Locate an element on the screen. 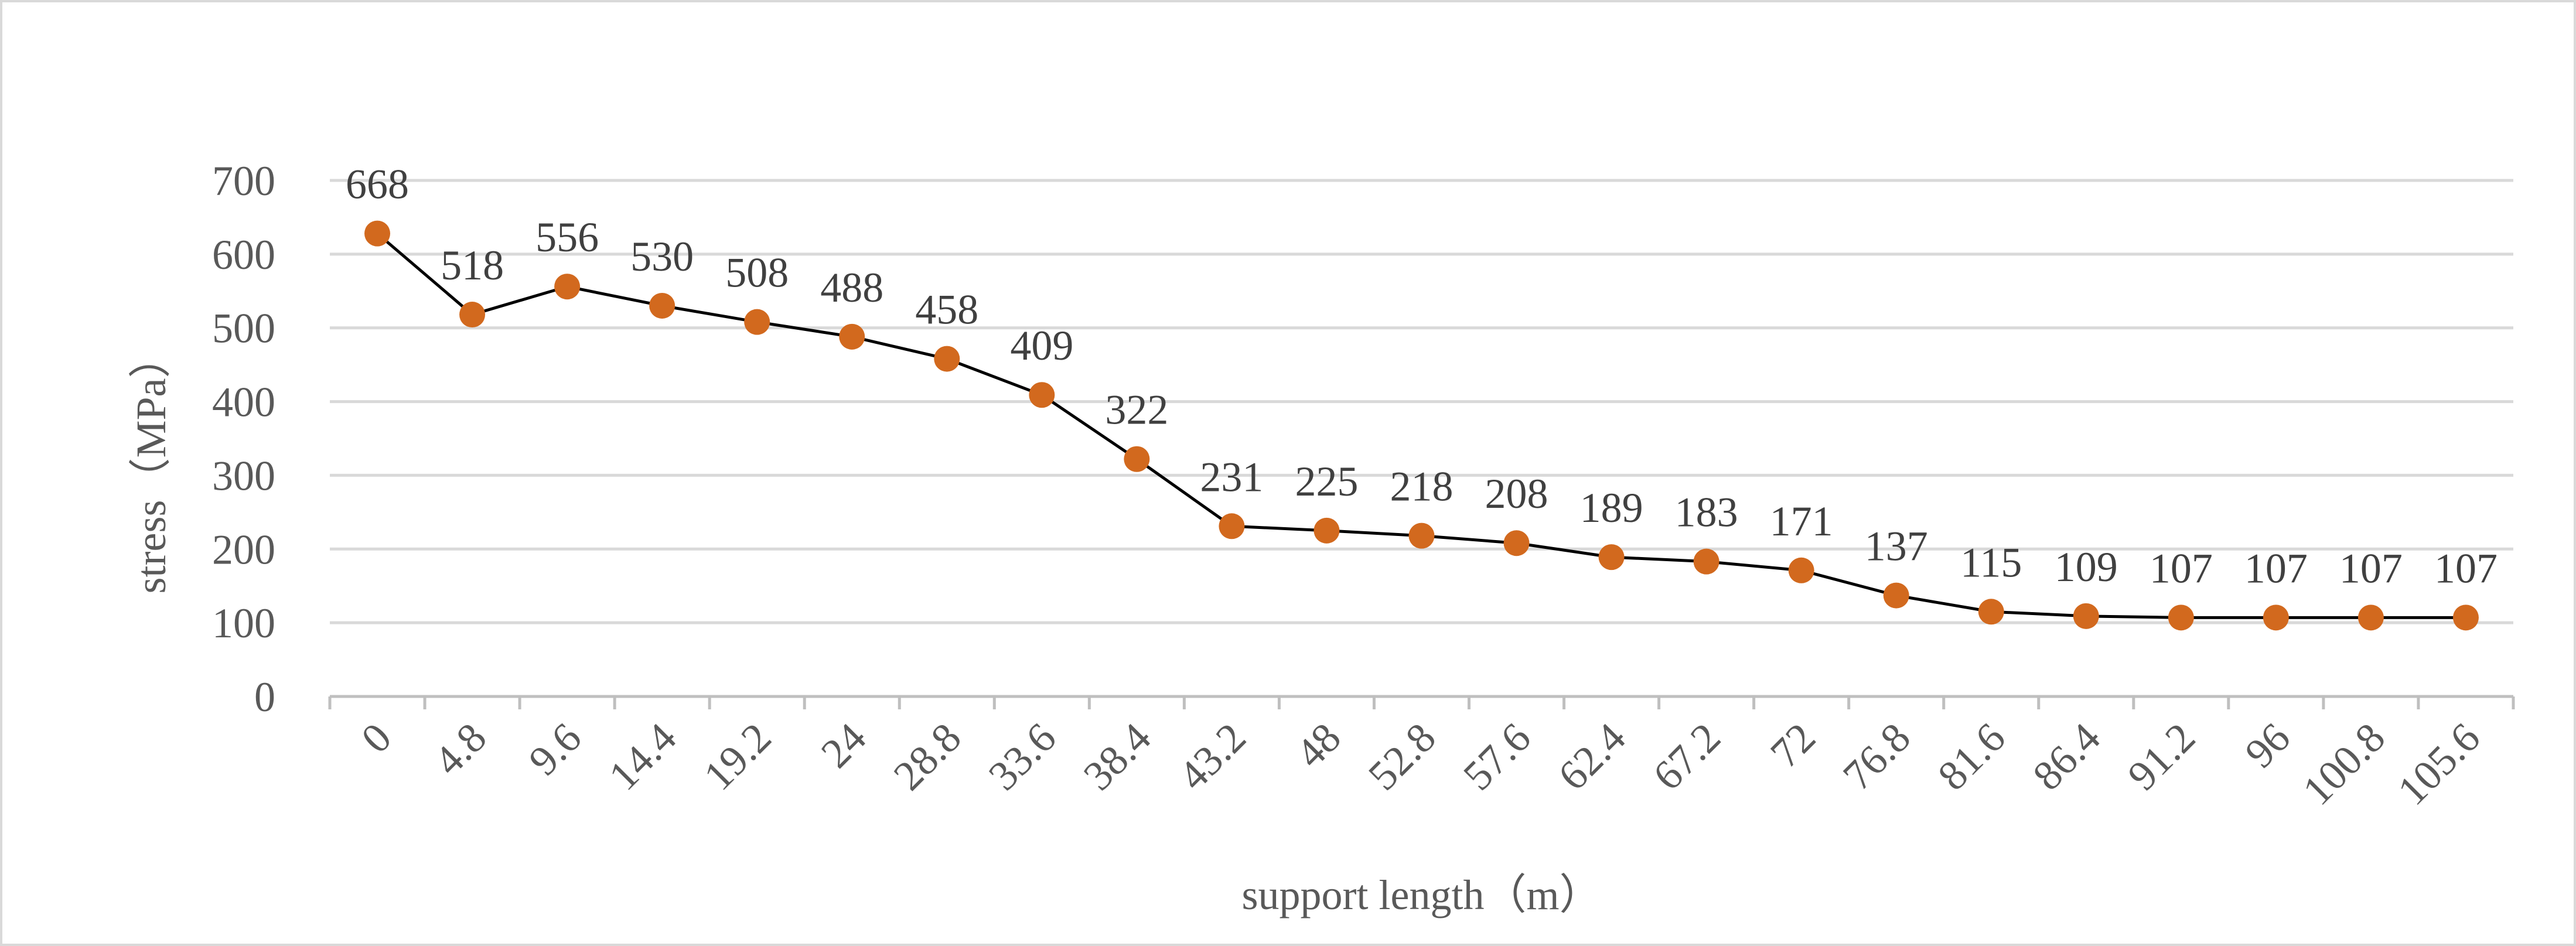 This screenshot has width=2576, height=946. y-tick-label: 600 is located at coordinates (243, 254).